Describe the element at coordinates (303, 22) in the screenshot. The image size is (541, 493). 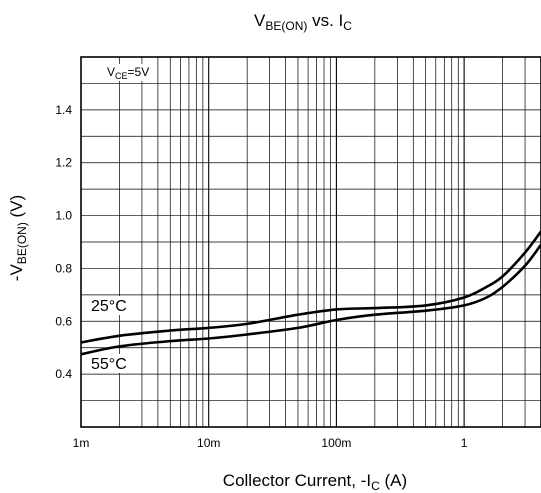
I see `chart-title: VBE(ON) vs. IC` at that location.